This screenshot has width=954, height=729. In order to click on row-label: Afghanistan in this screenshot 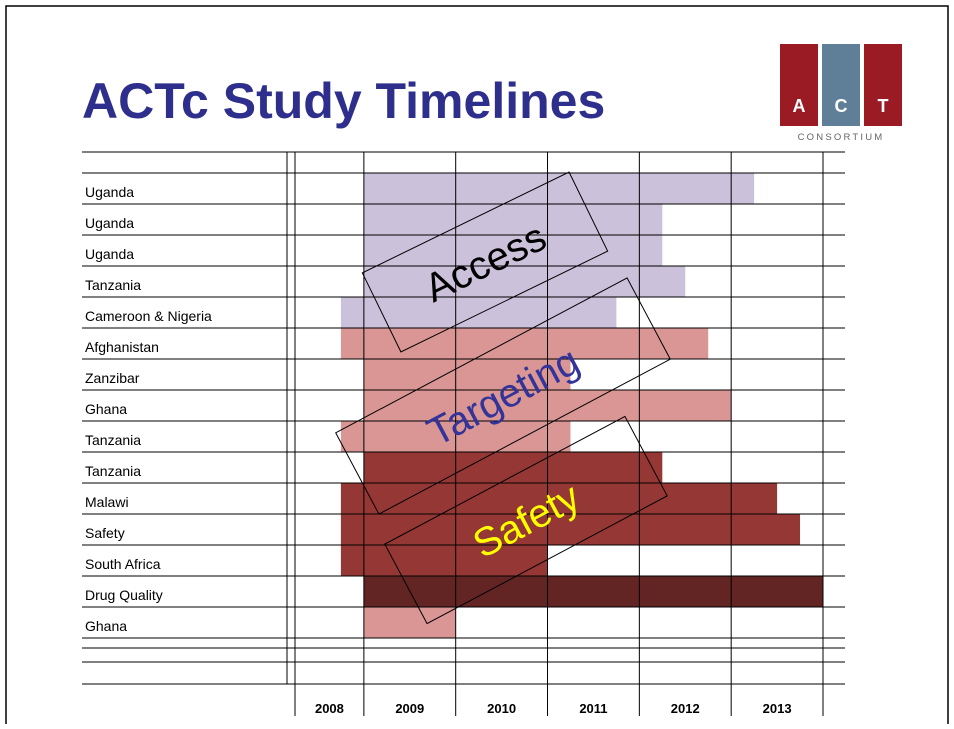, I will do `click(122, 347)`.